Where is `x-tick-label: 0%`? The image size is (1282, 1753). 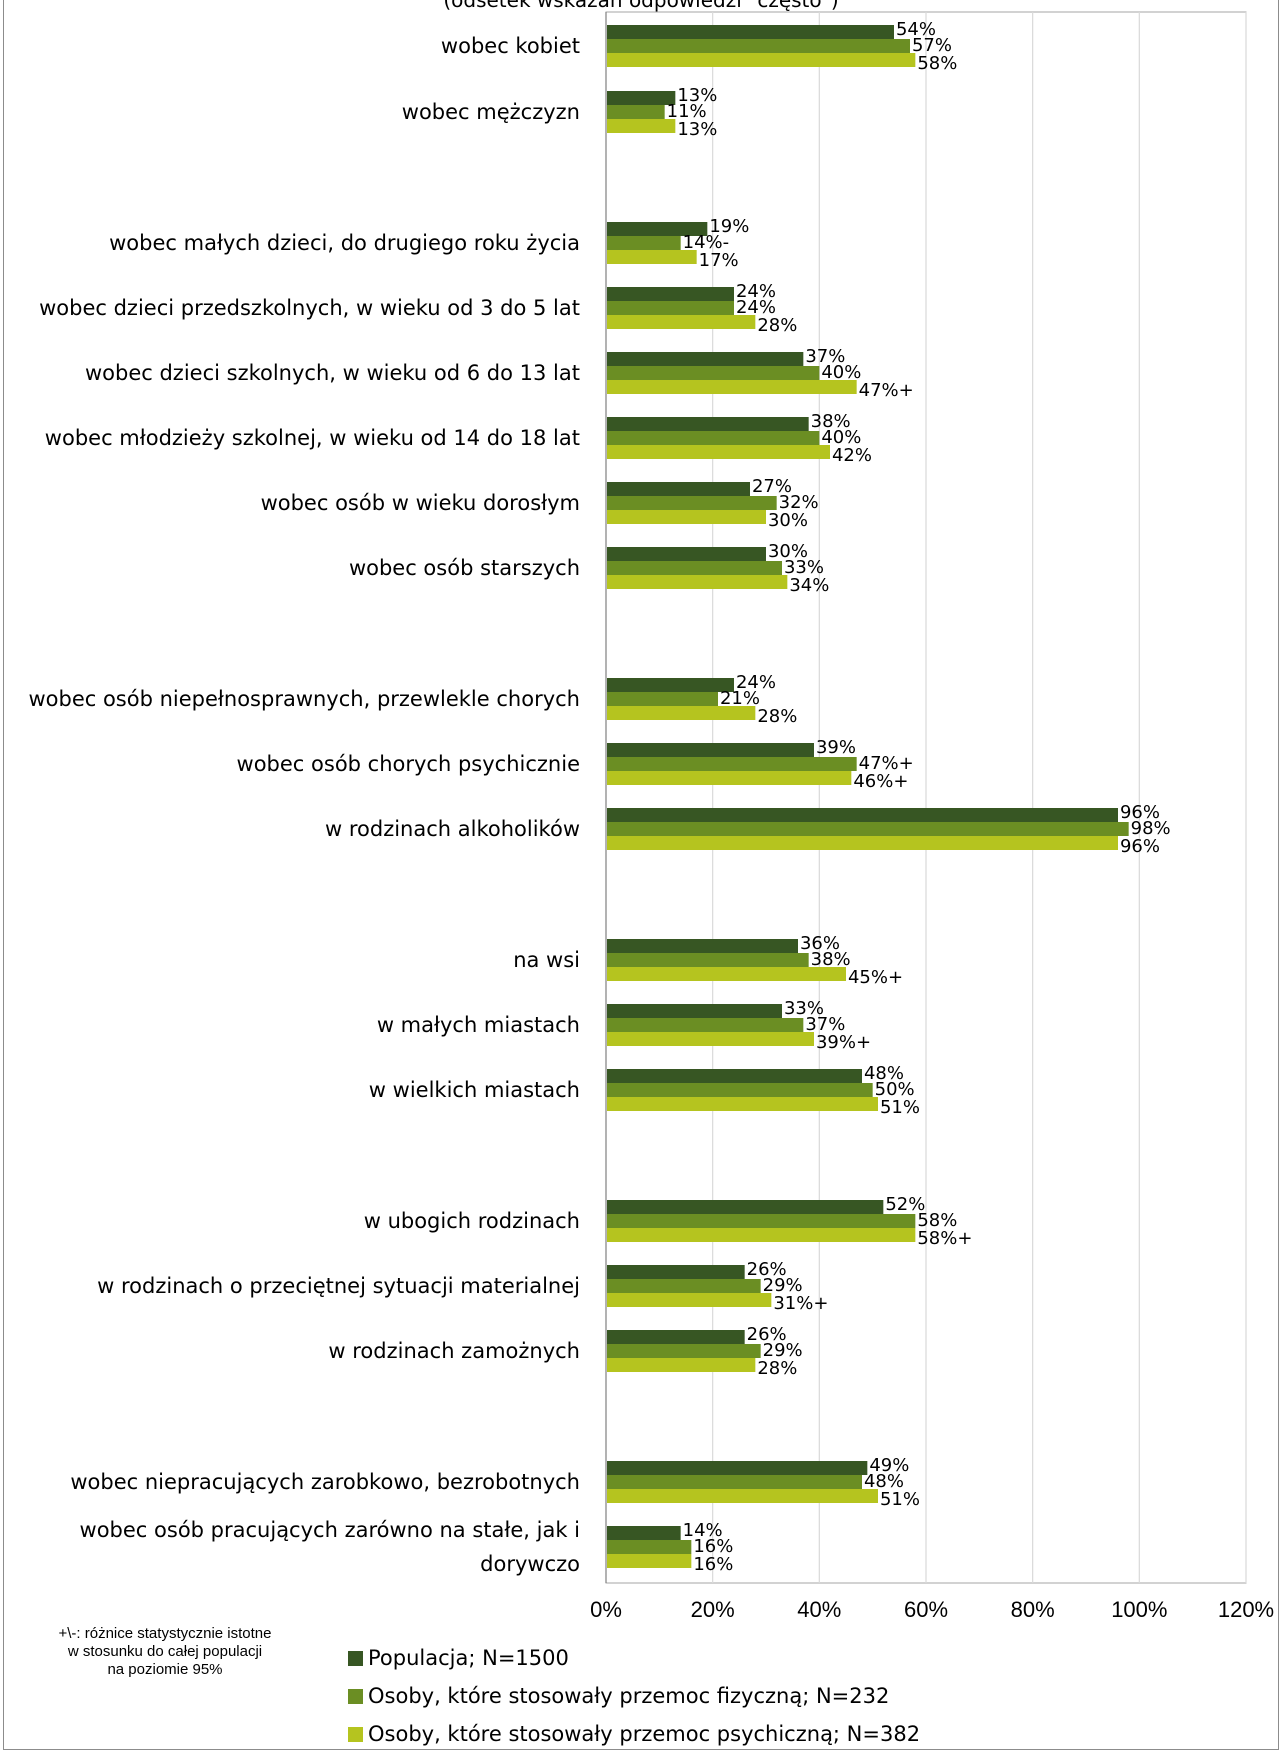
x-tick-label: 0% is located at coordinates (606, 1609).